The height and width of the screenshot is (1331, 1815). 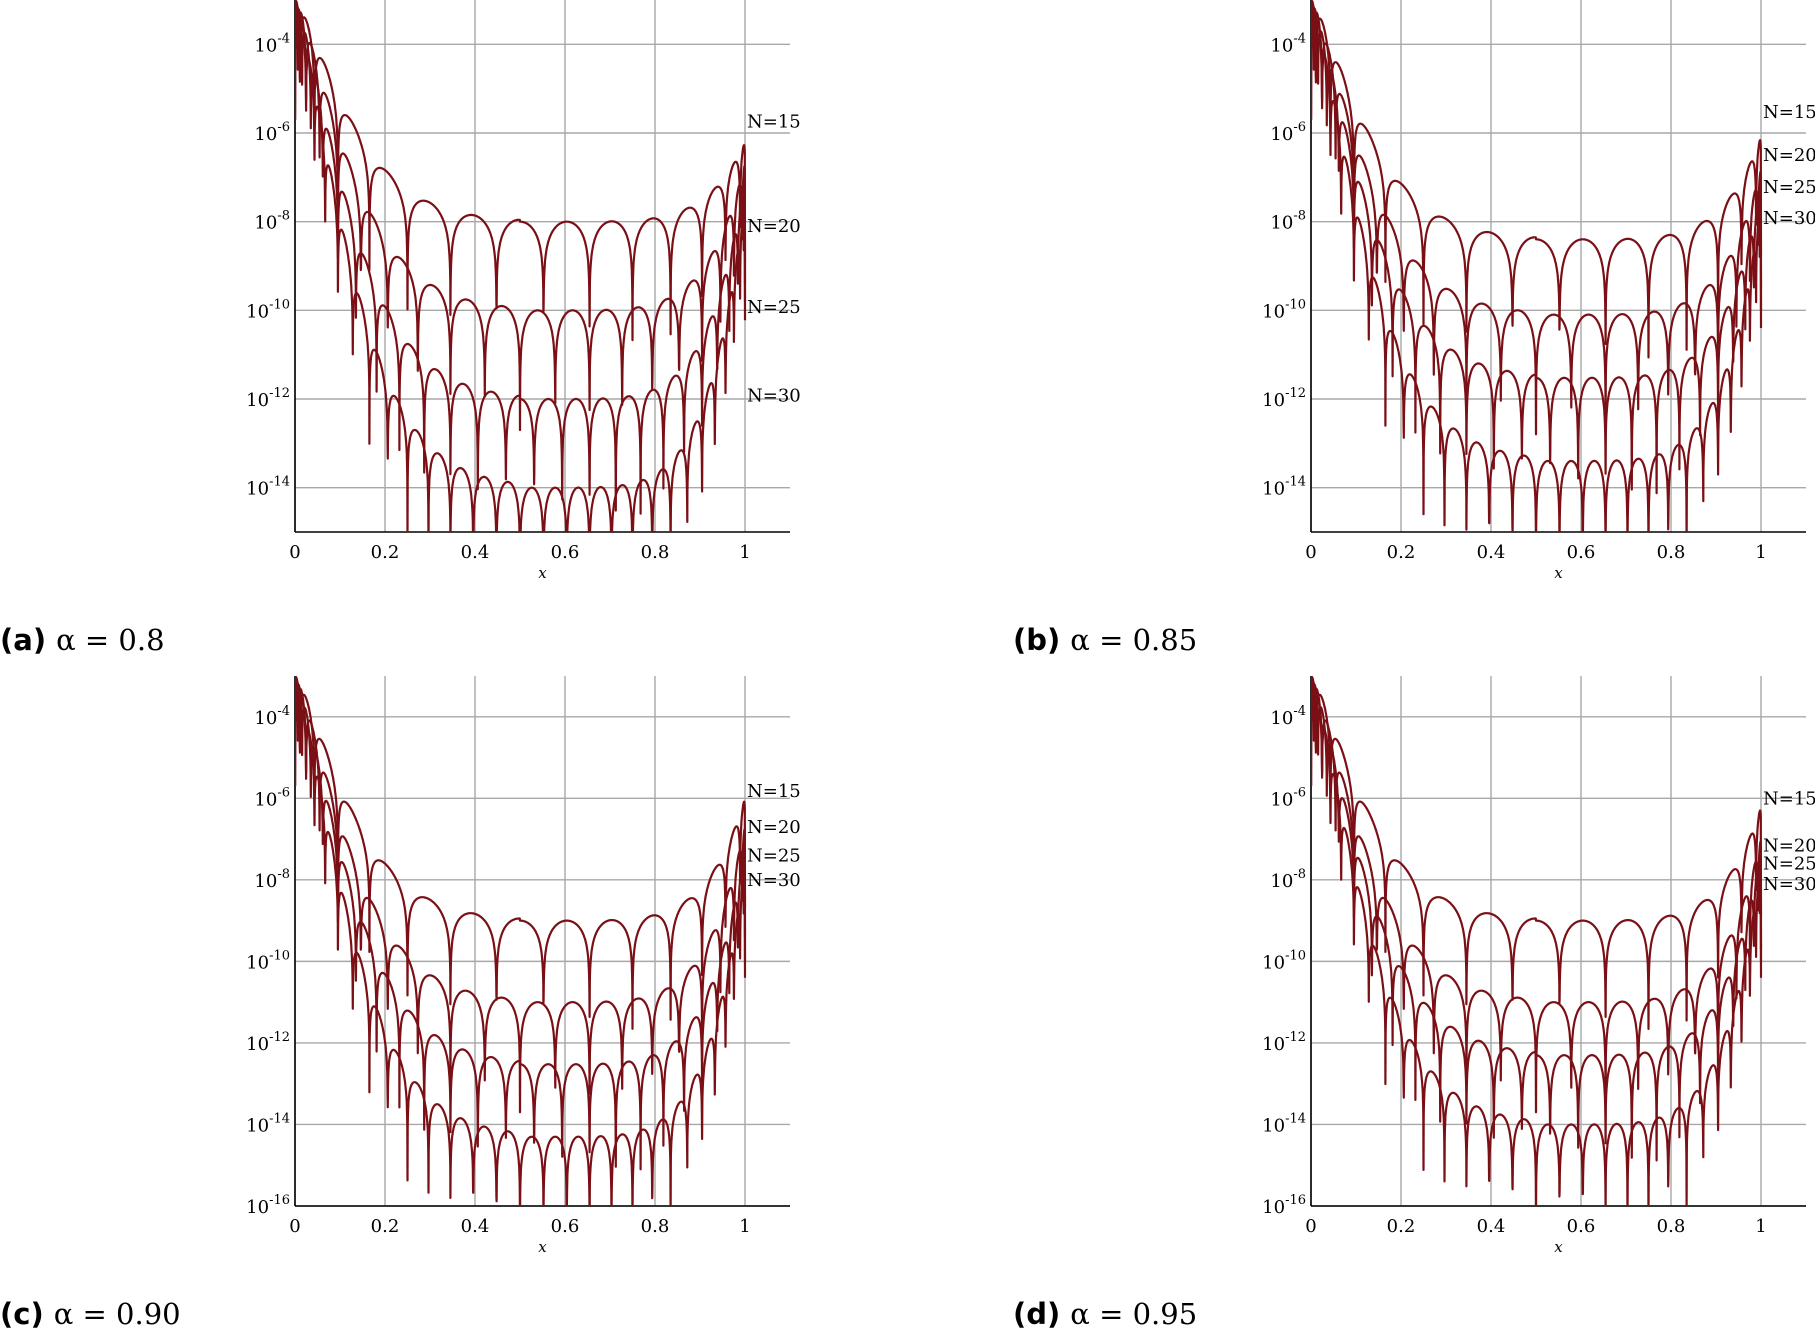 I want to click on panel-caption: (b) α = 0.85, so click(x=1105, y=640).